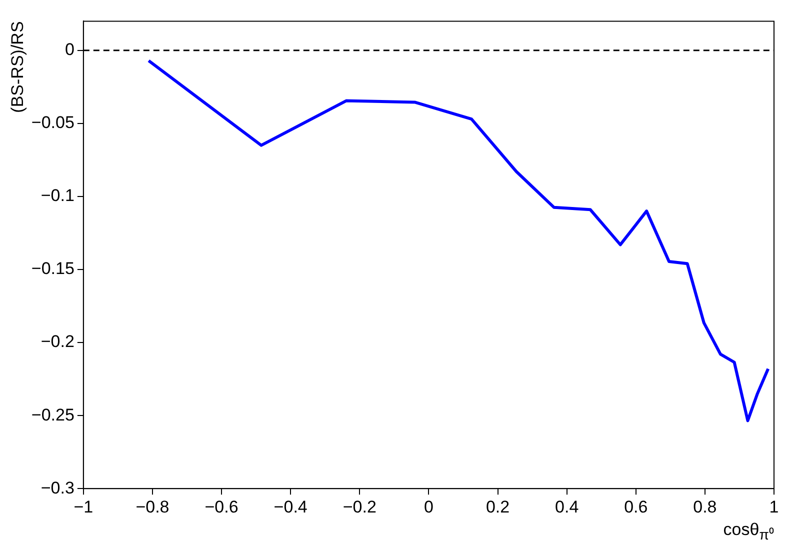  What do you see at coordinates (52, 414) in the screenshot?
I see `y-tick-label: −0.25` at bounding box center [52, 414].